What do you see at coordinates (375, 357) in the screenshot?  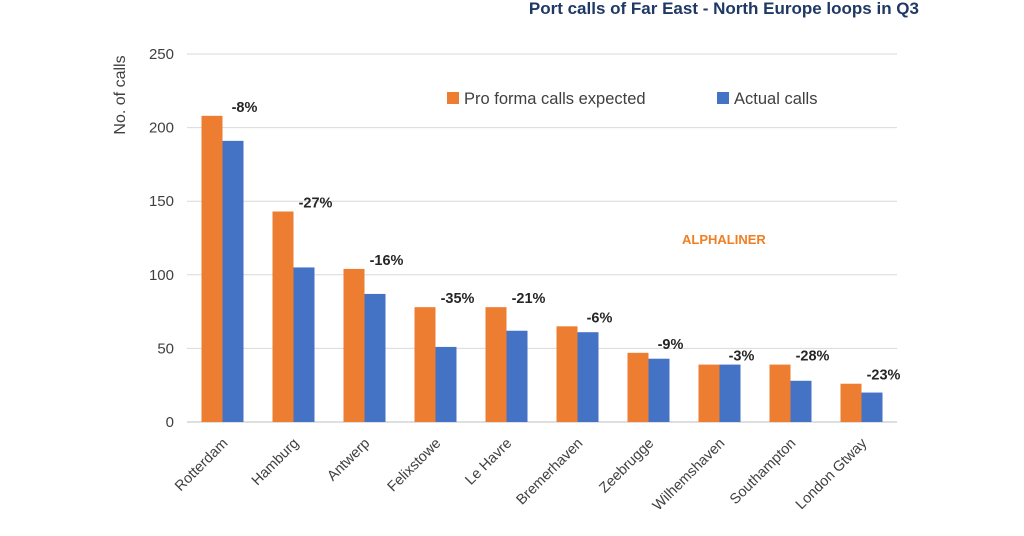 I see `bar-actual-antwerp` at bounding box center [375, 357].